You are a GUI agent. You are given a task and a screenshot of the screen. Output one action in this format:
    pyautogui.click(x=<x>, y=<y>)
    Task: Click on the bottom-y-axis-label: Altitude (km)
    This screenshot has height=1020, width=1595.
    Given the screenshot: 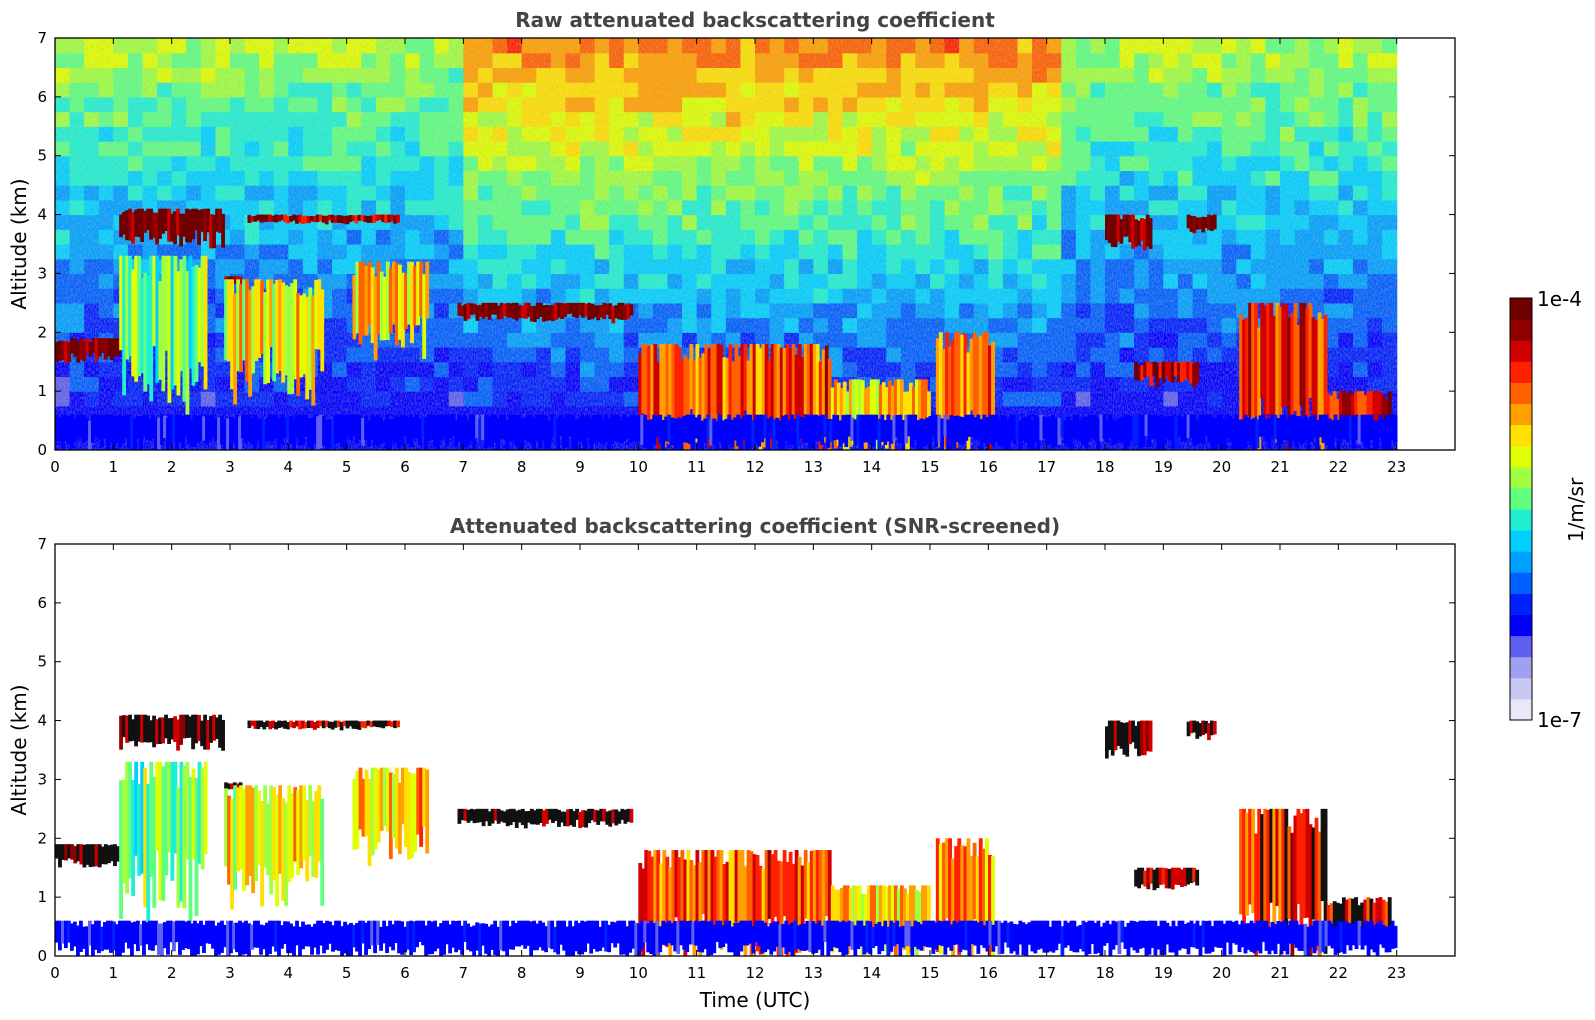 What is the action you would take?
    pyautogui.click(x=19, y=749)
    